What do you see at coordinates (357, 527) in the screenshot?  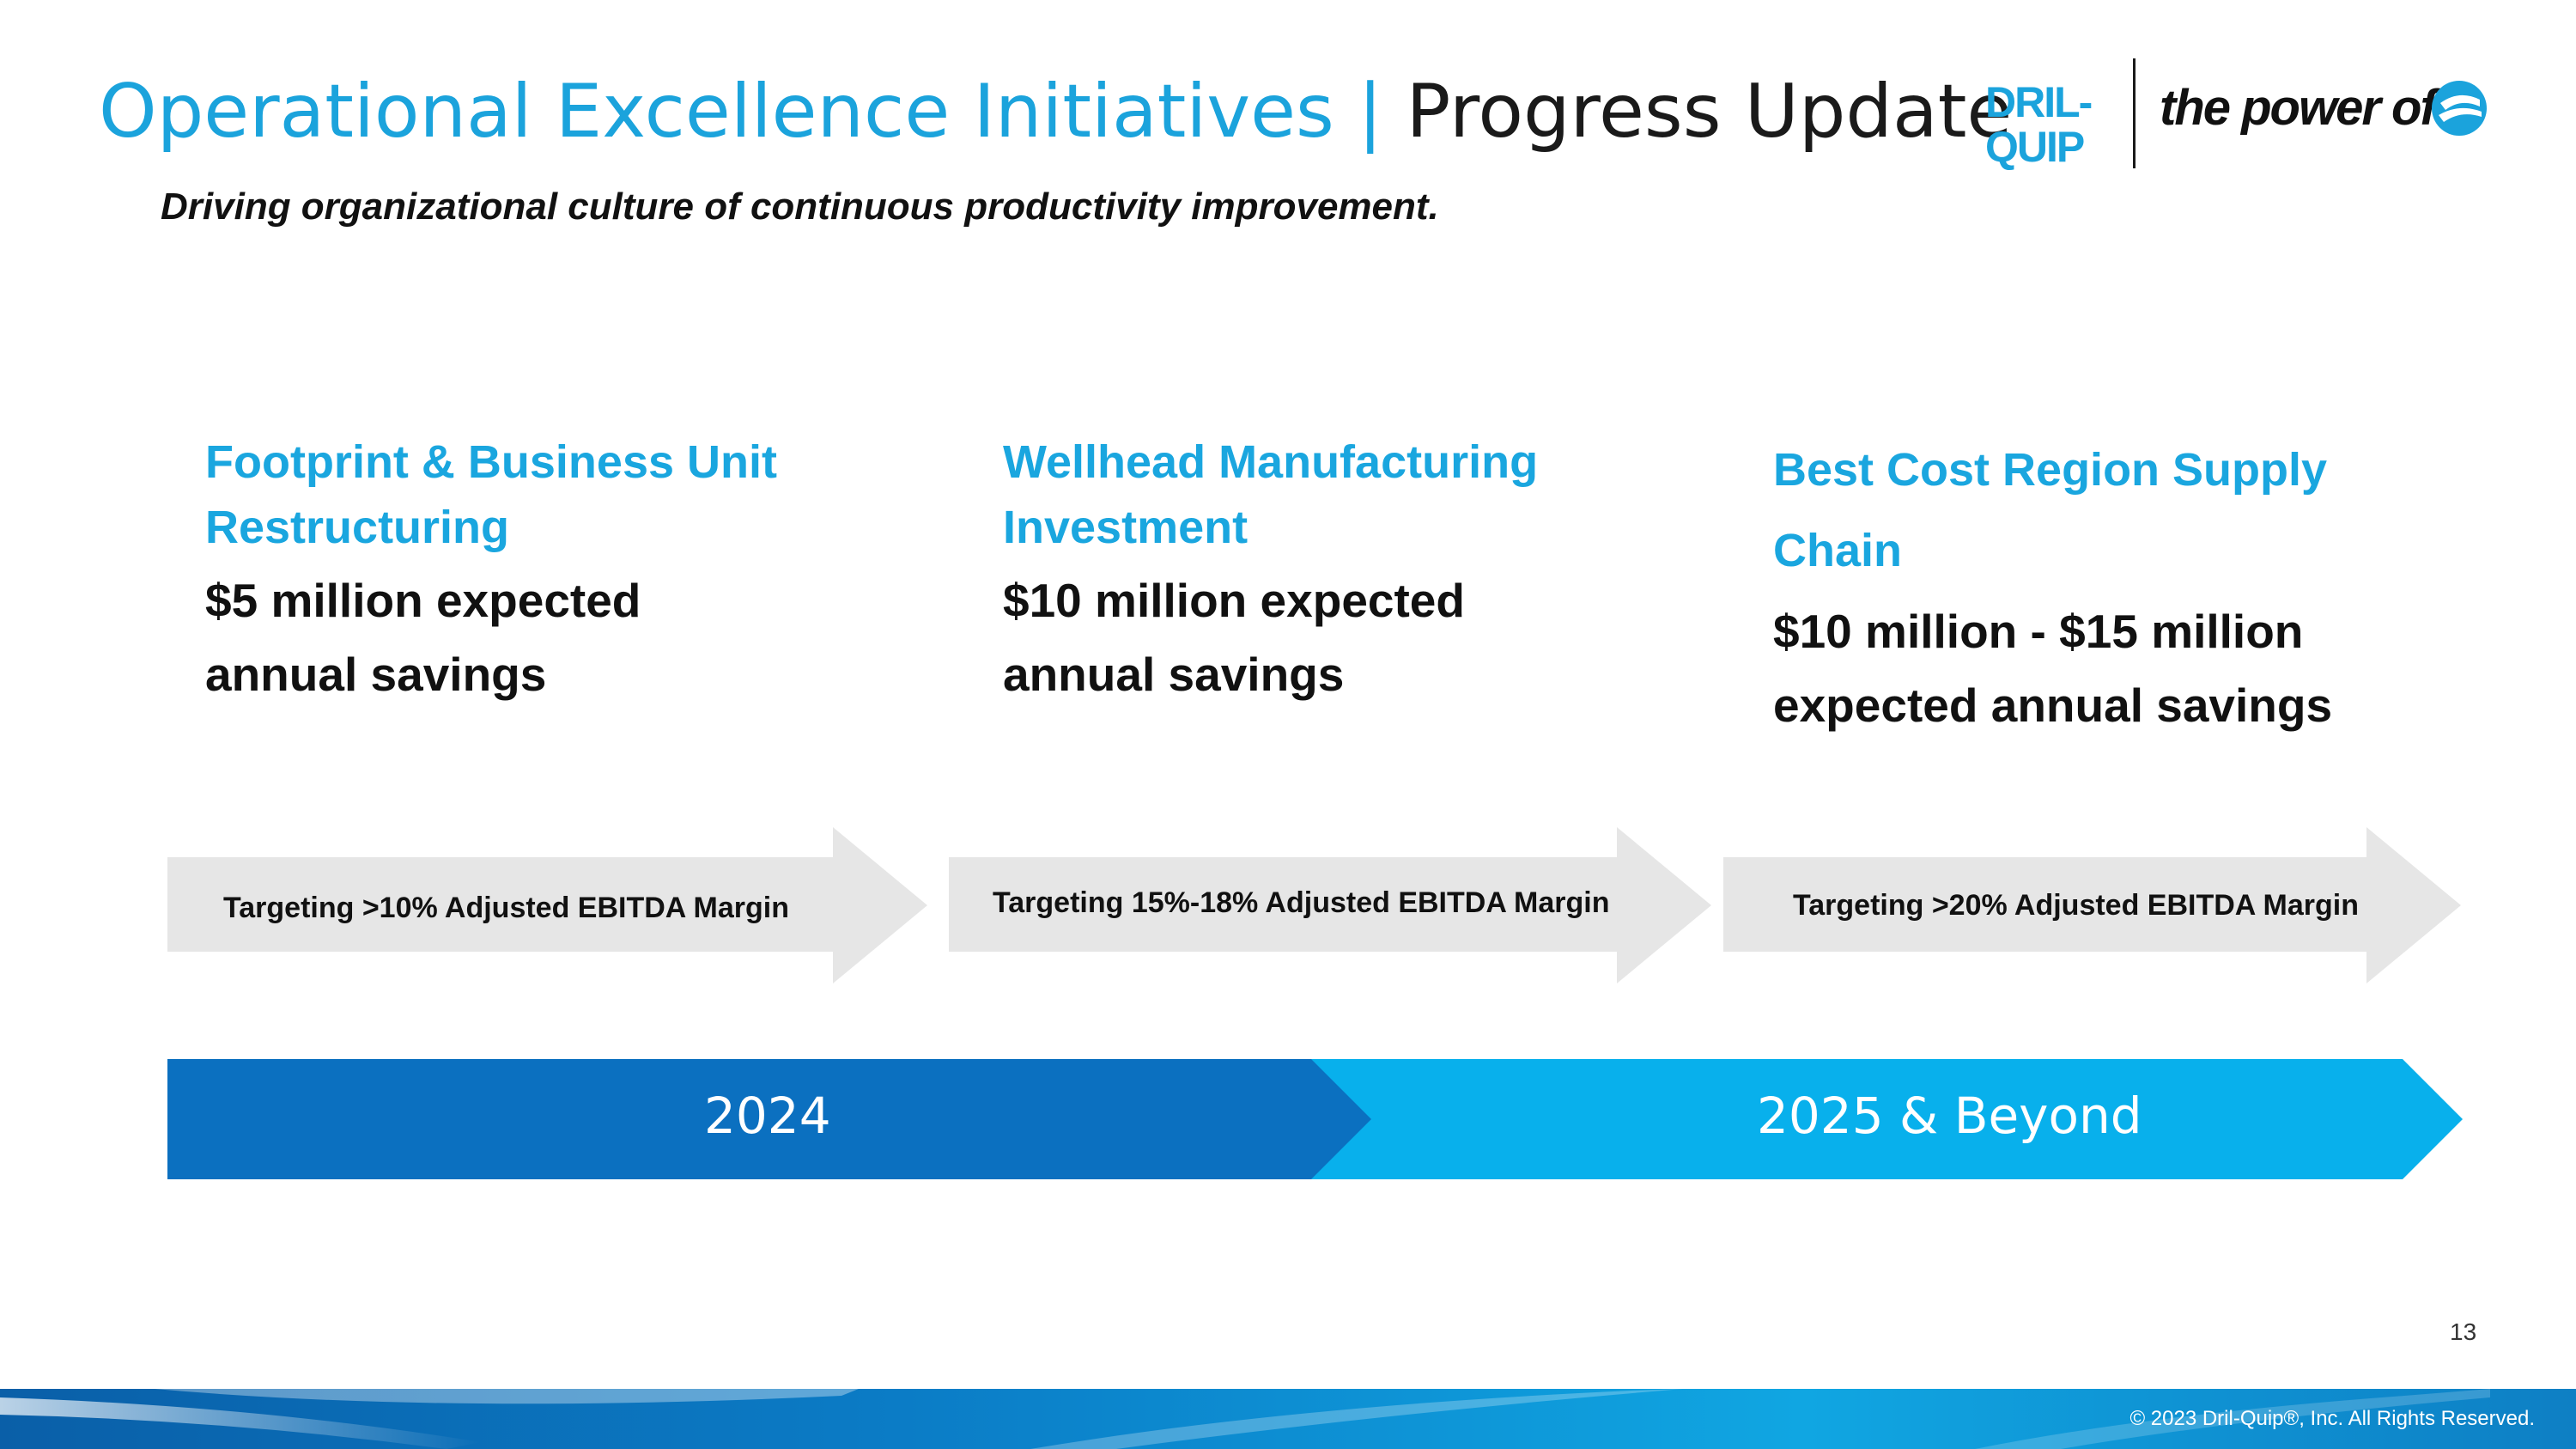 I see `heading-line: Restructuring` at bounding box center [357, 527].